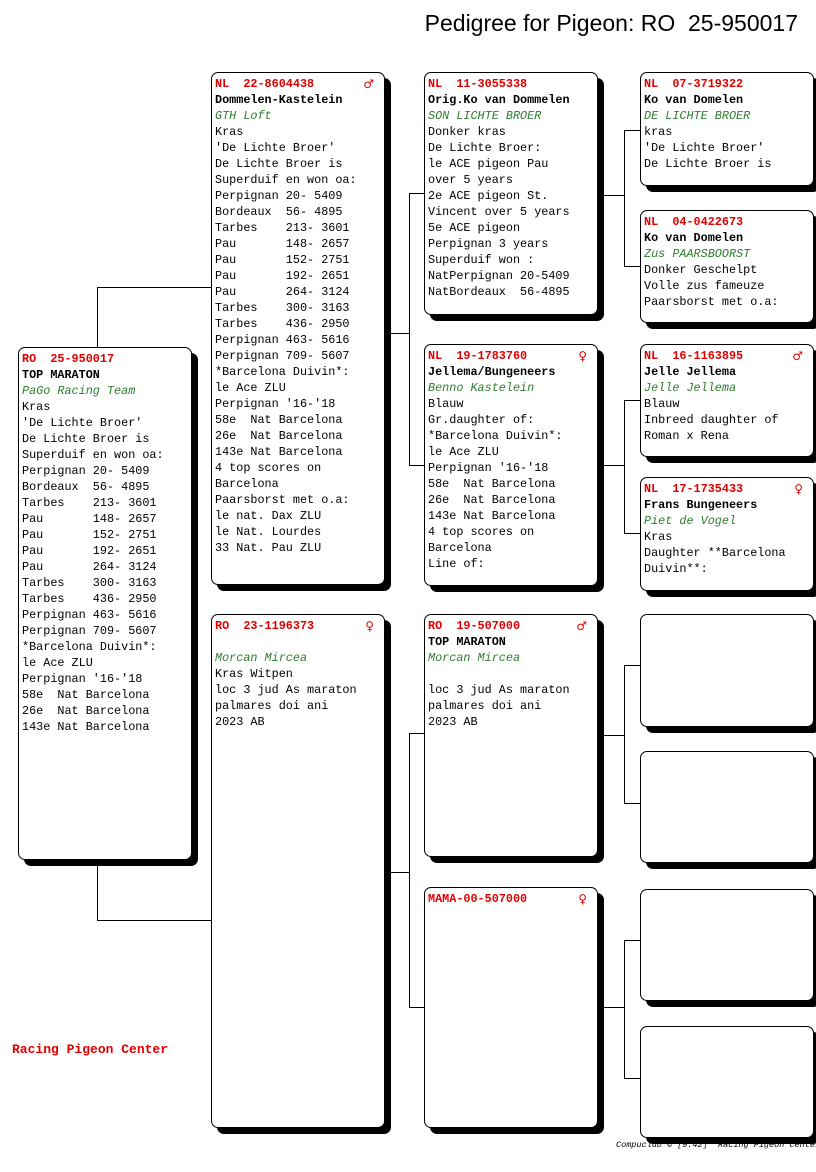 This screenshot has width=816, height=1172. I want to click on remark-line: *Barcelona Duivin*:, so click(89, 647).